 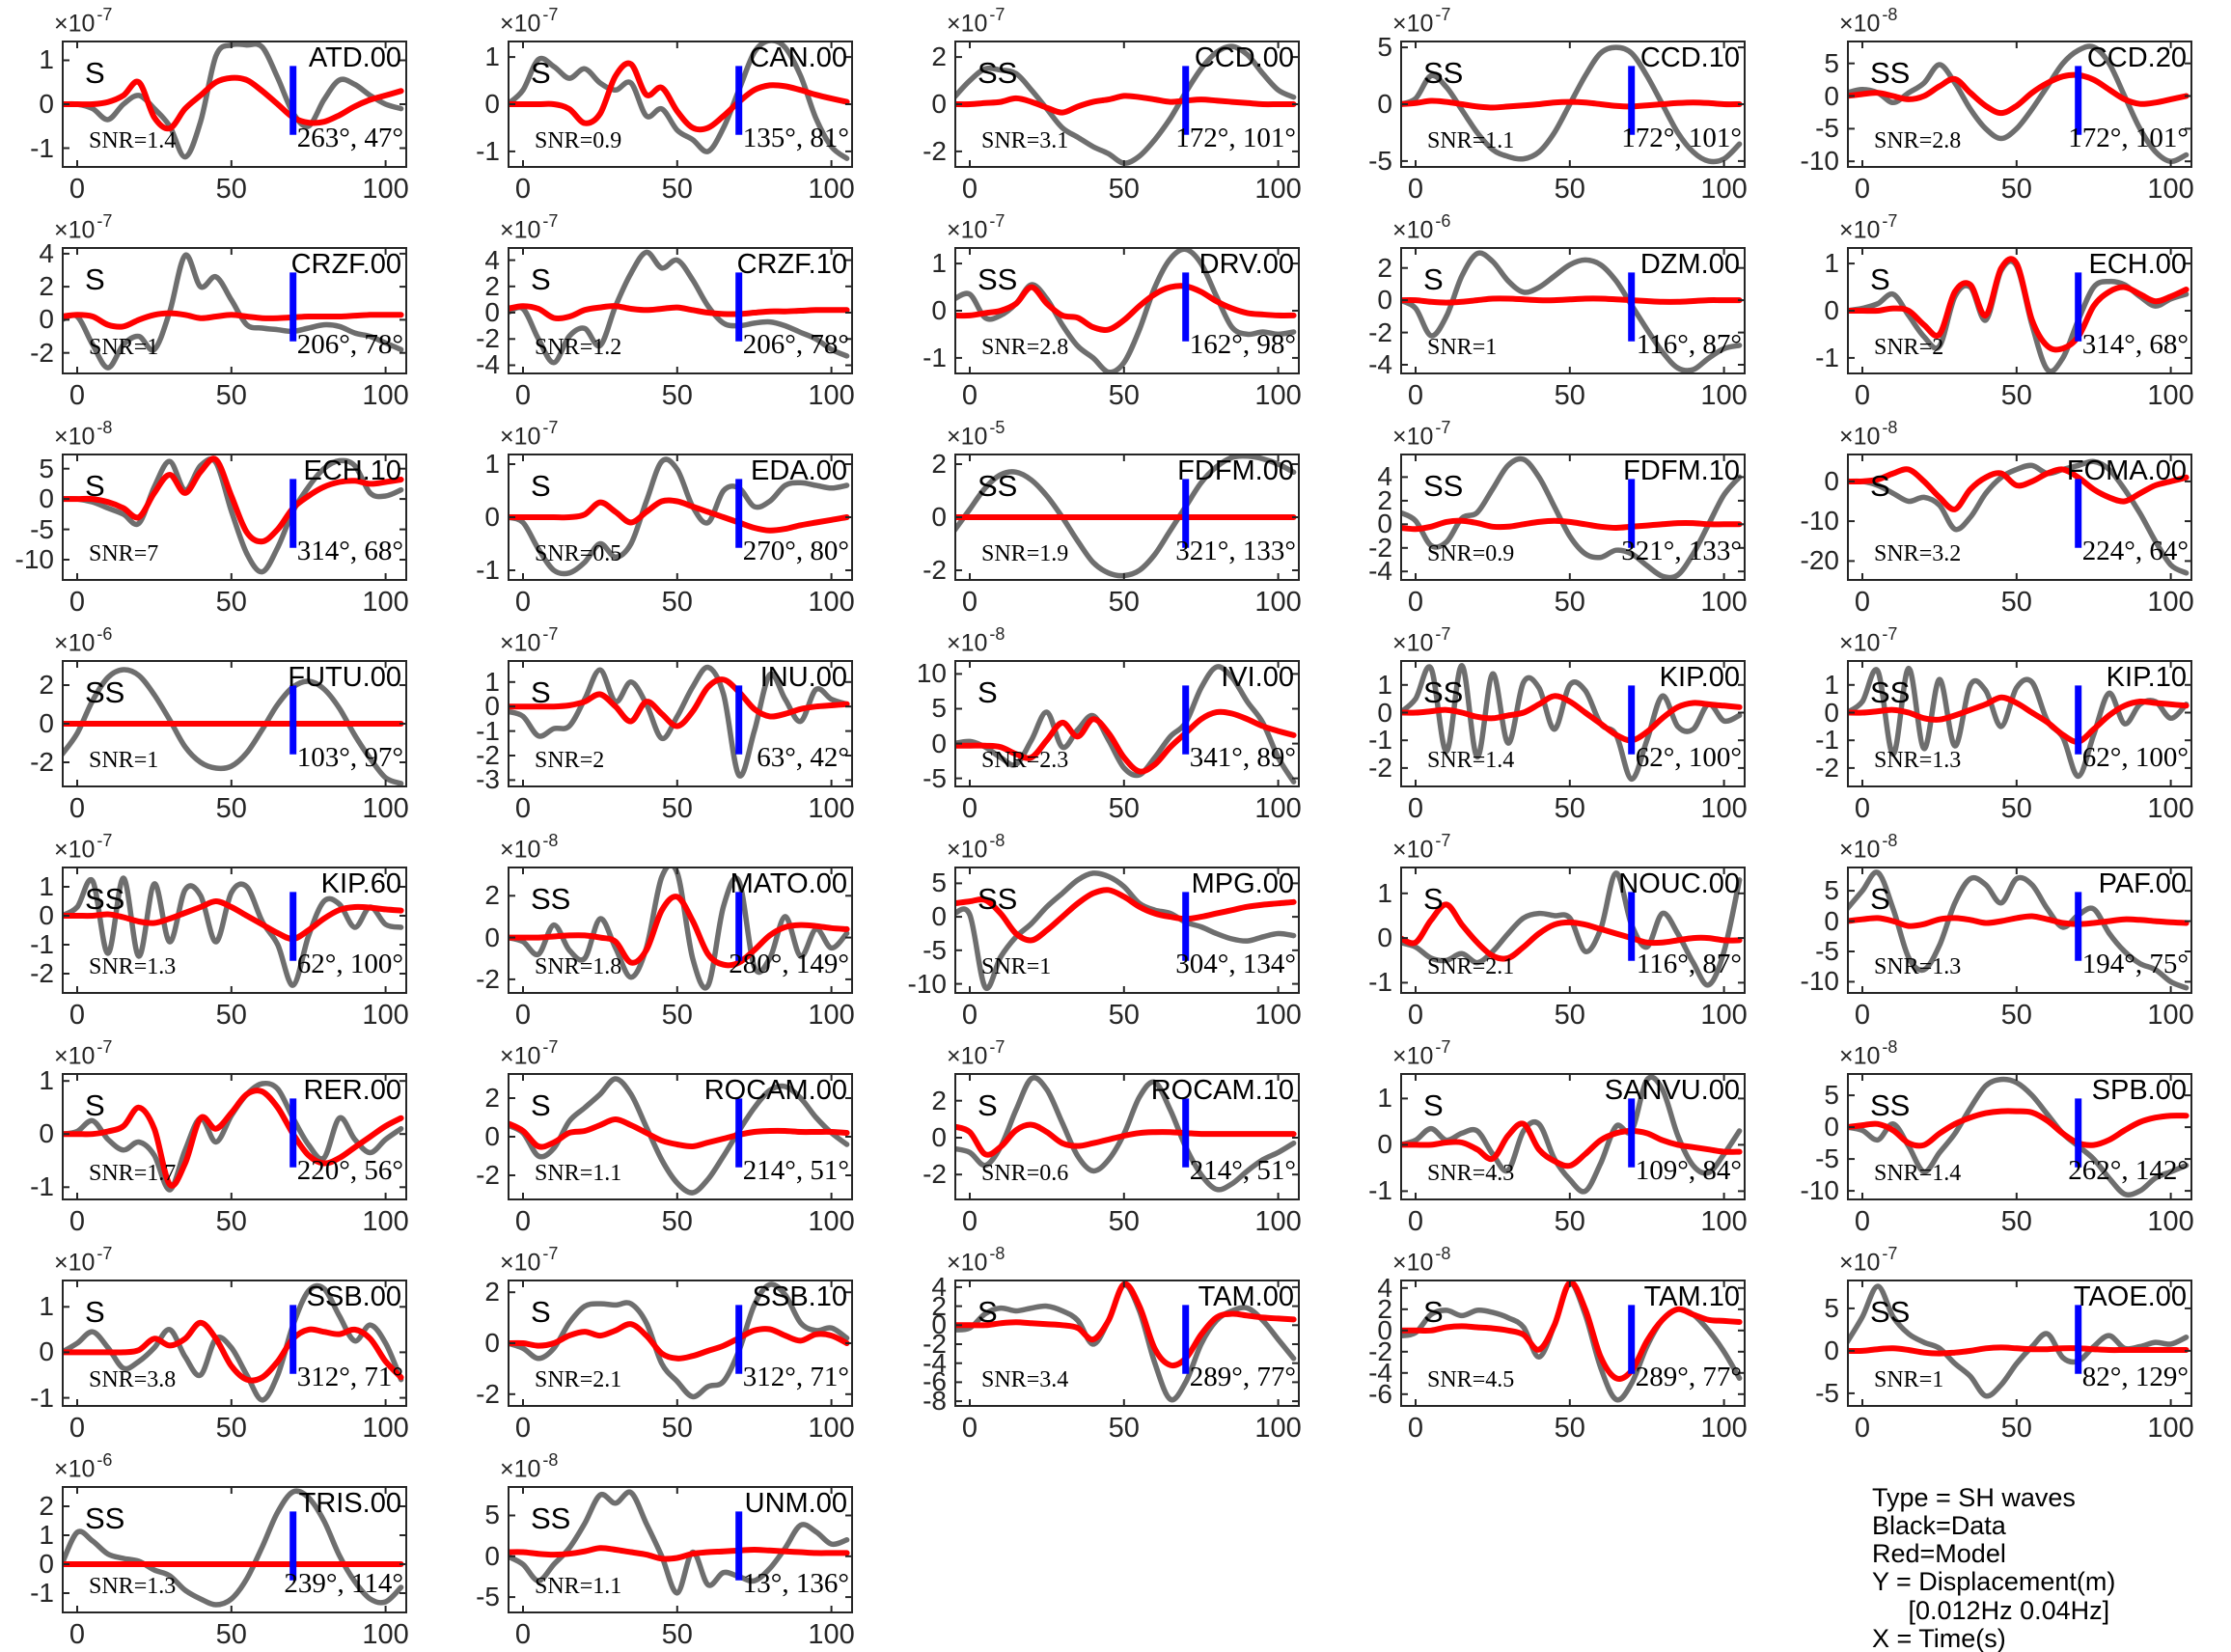 I want to click on y-tick-label: -4, so click(x=488, y=364).